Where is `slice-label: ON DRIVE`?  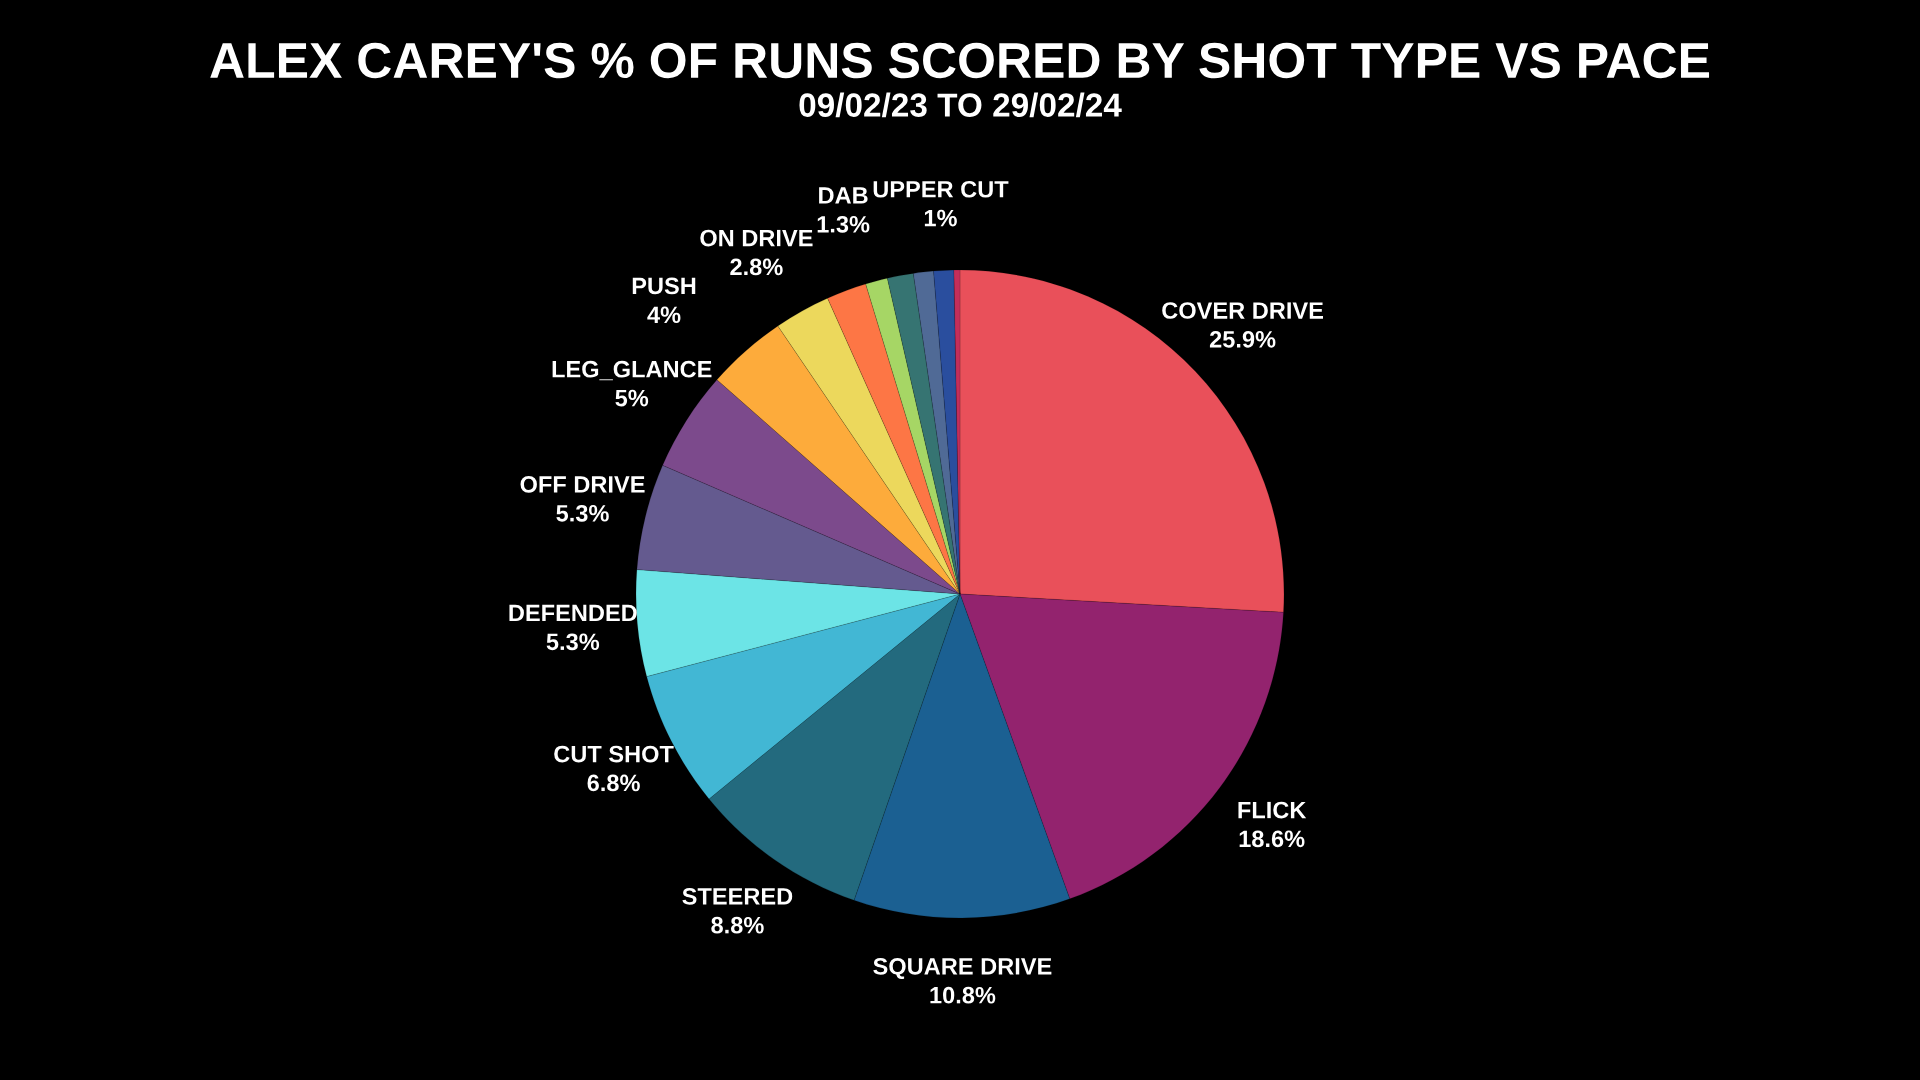
slice-label: ON DRIVE is located at coordinates (756, 238).